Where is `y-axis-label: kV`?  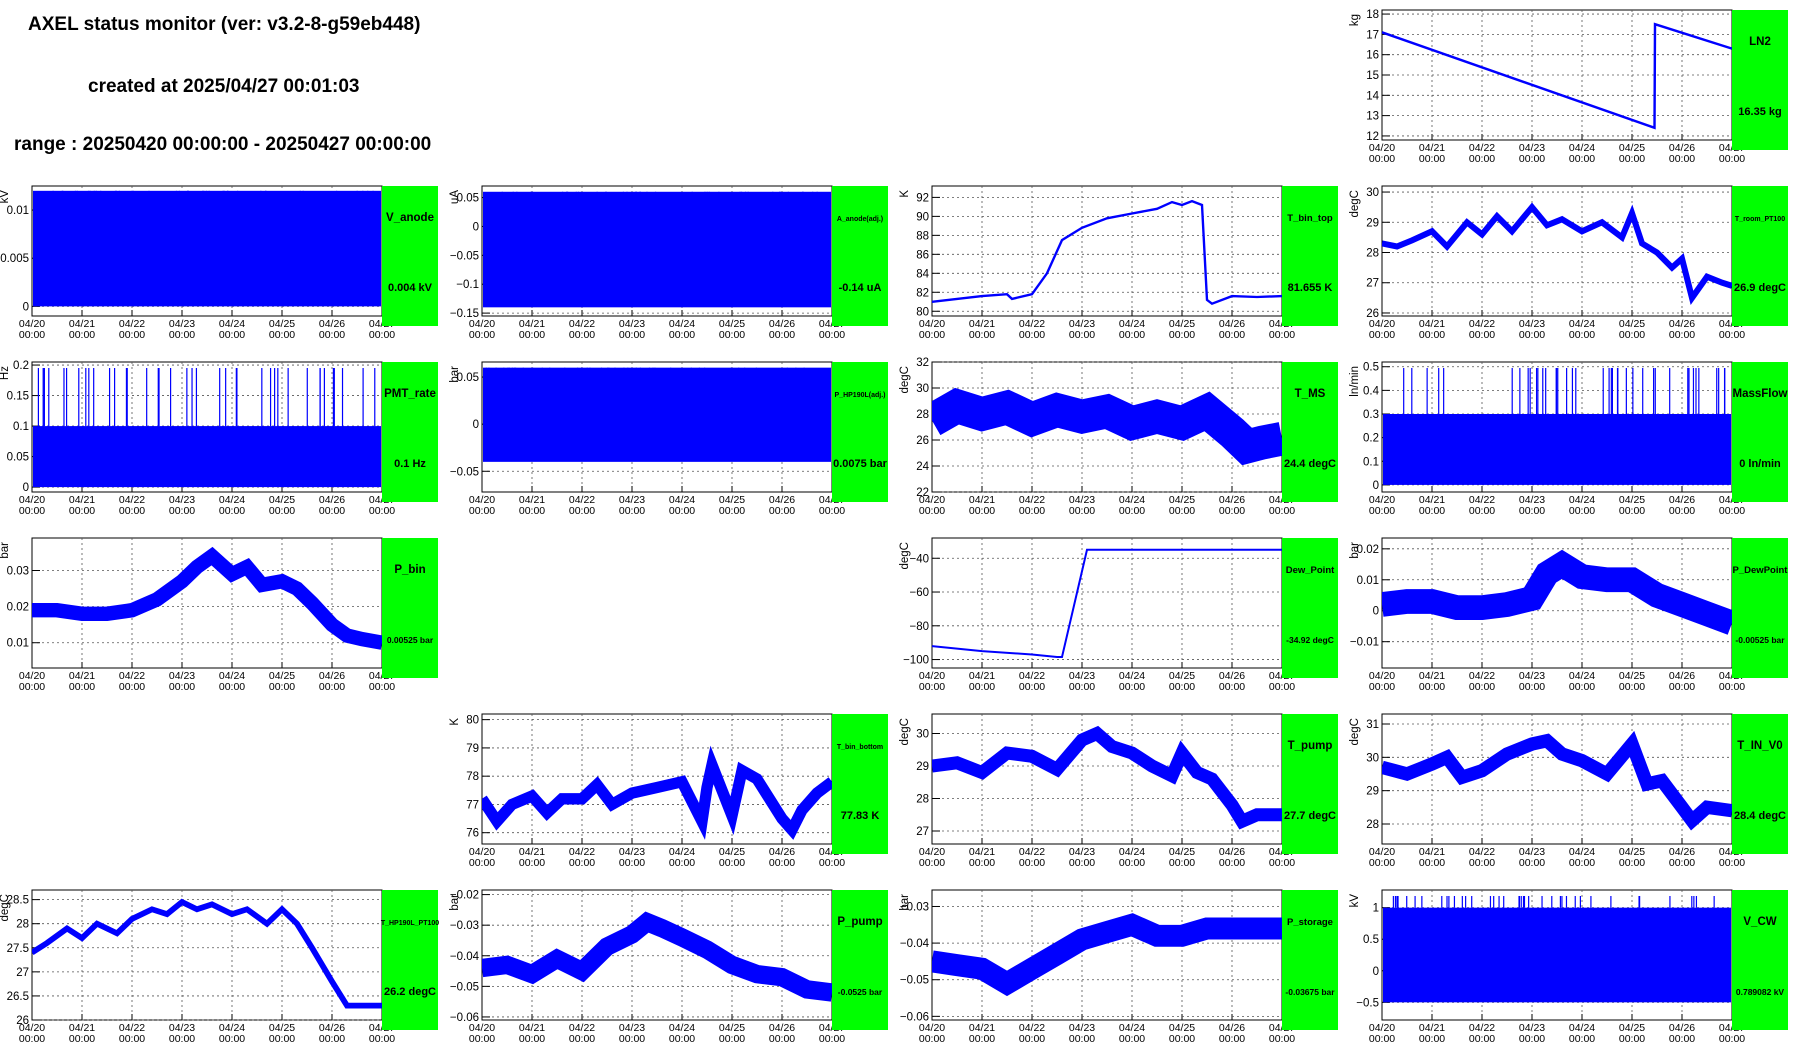 y-axis-label: kV is located at coordinates (1355, 901).